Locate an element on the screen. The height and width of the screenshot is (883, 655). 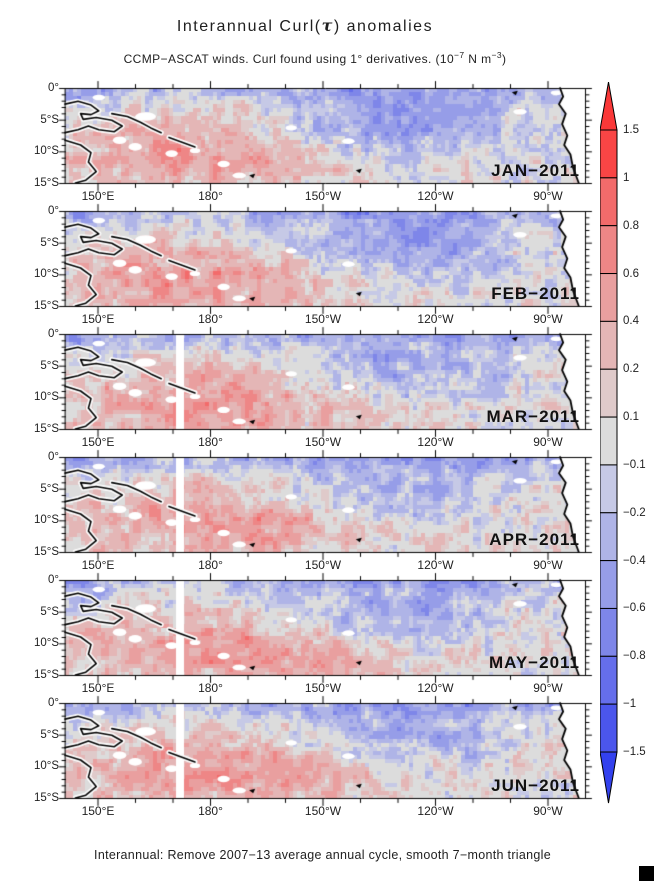
subtitle-exponent-1: −7 is located at coordinates (459, 55).